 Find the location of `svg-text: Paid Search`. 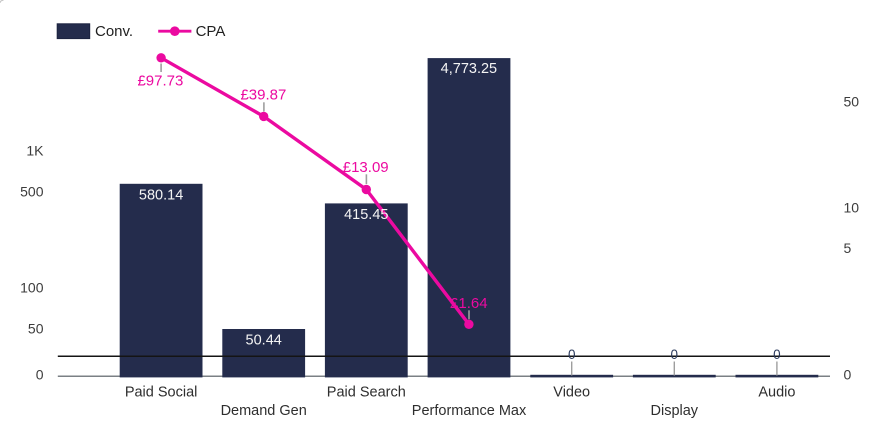

svg-text: Paid Search is located at coordinates (366, 393).